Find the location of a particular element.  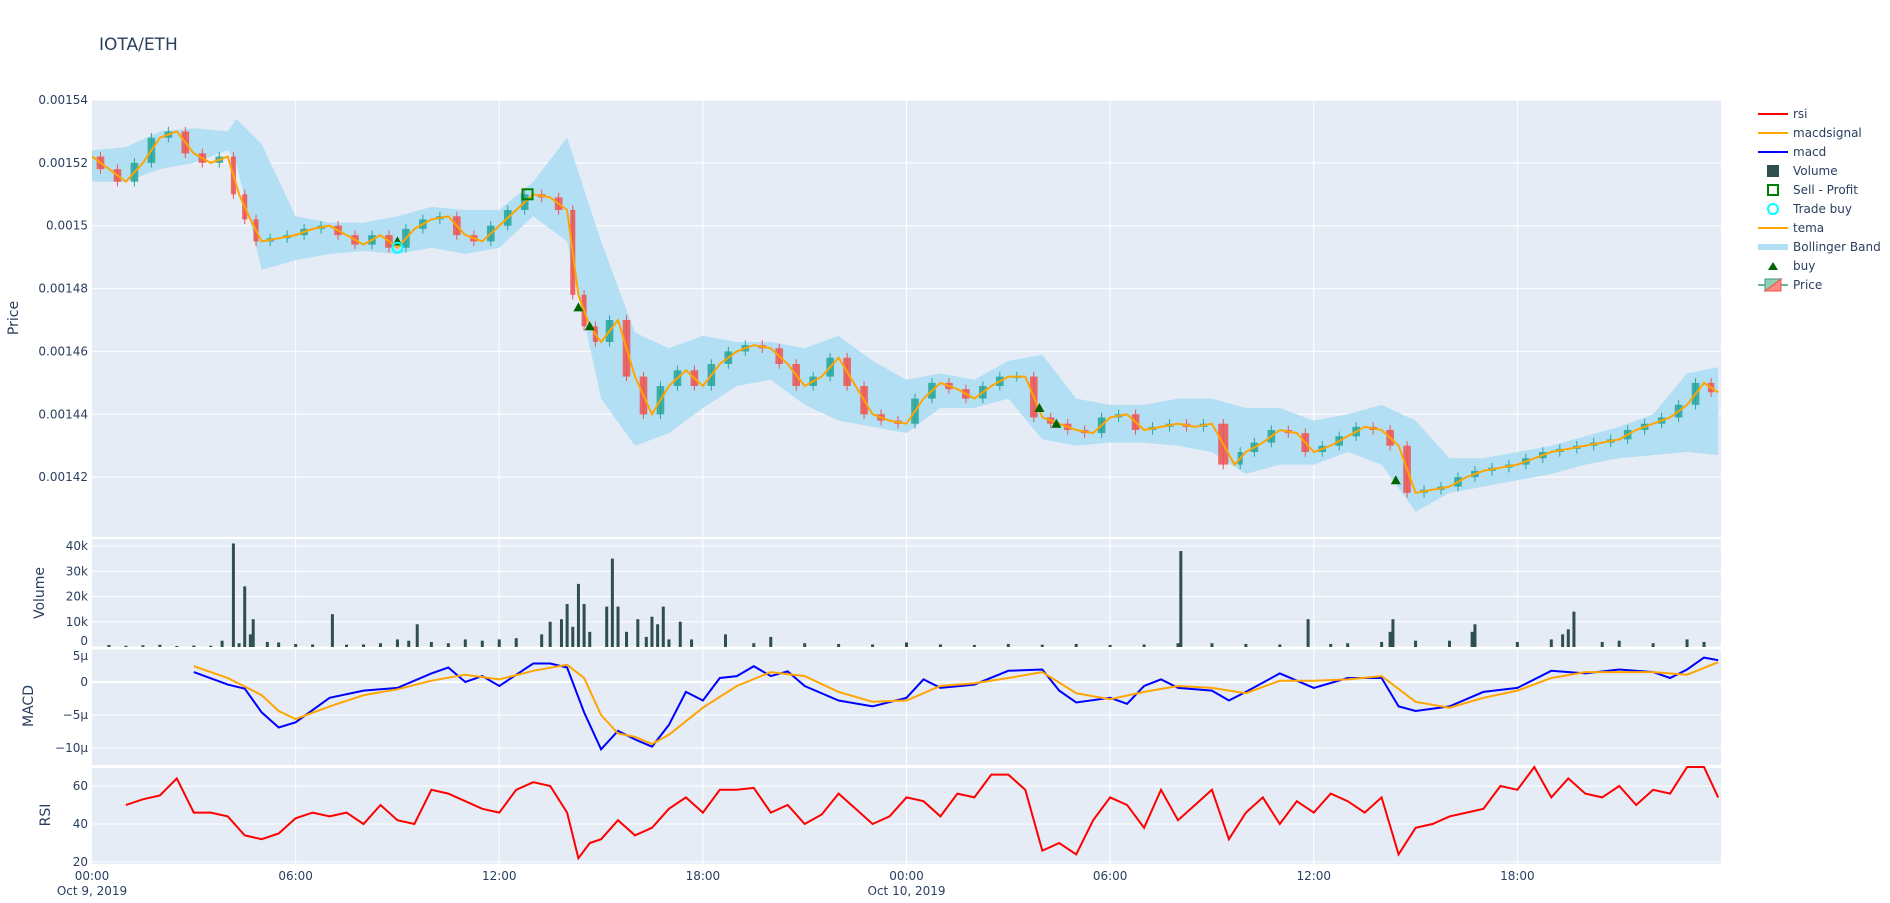

x-date-label: Oct 9, 2019 is located at coordinates (92, 891).